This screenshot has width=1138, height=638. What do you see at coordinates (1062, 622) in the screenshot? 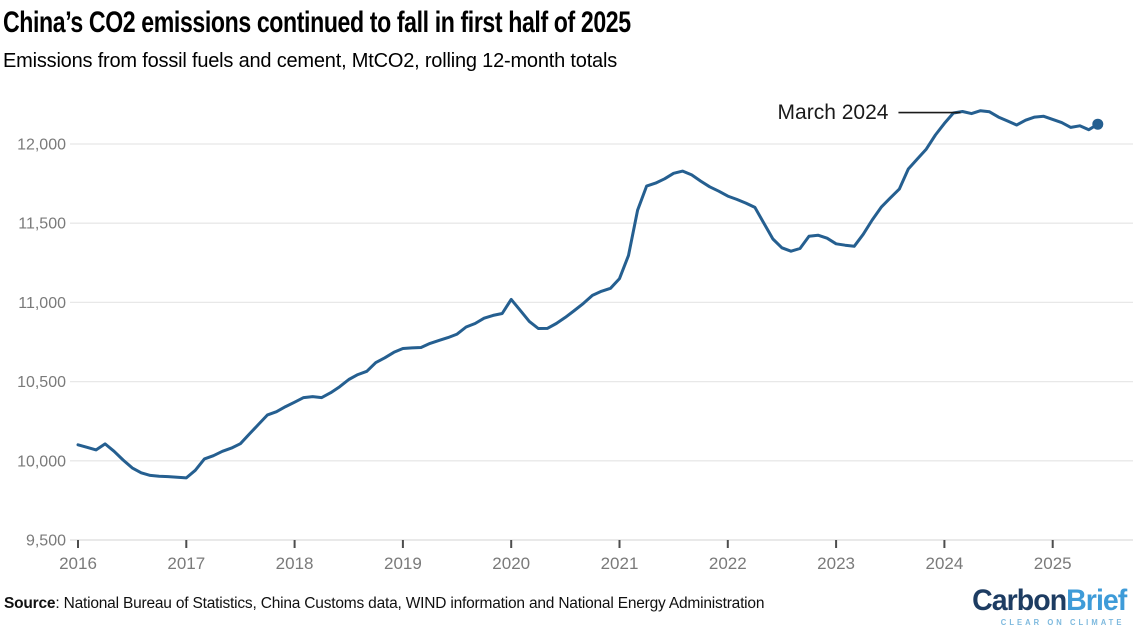
I see `logo-tagline: CLEAR ON CLIMATE` at bounding box center [1062, 622].